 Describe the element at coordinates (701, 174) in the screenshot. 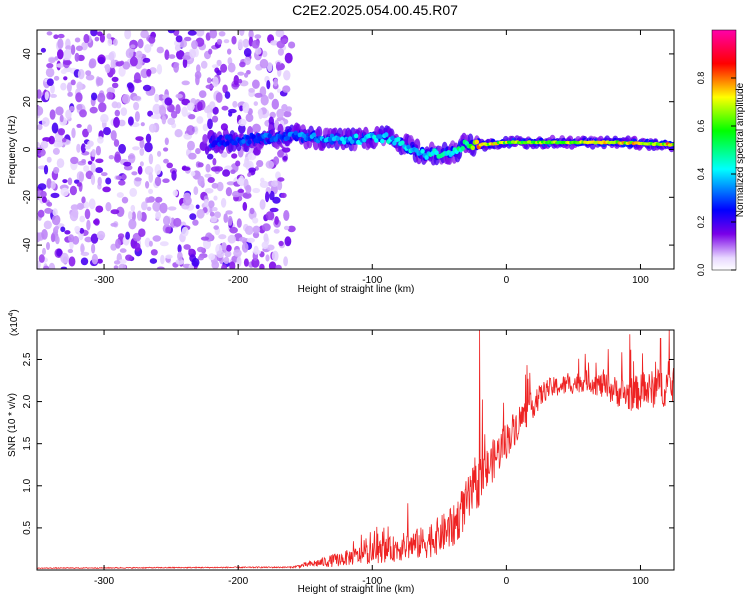

I see `colorbar-tick-label: 0.4` at that location.